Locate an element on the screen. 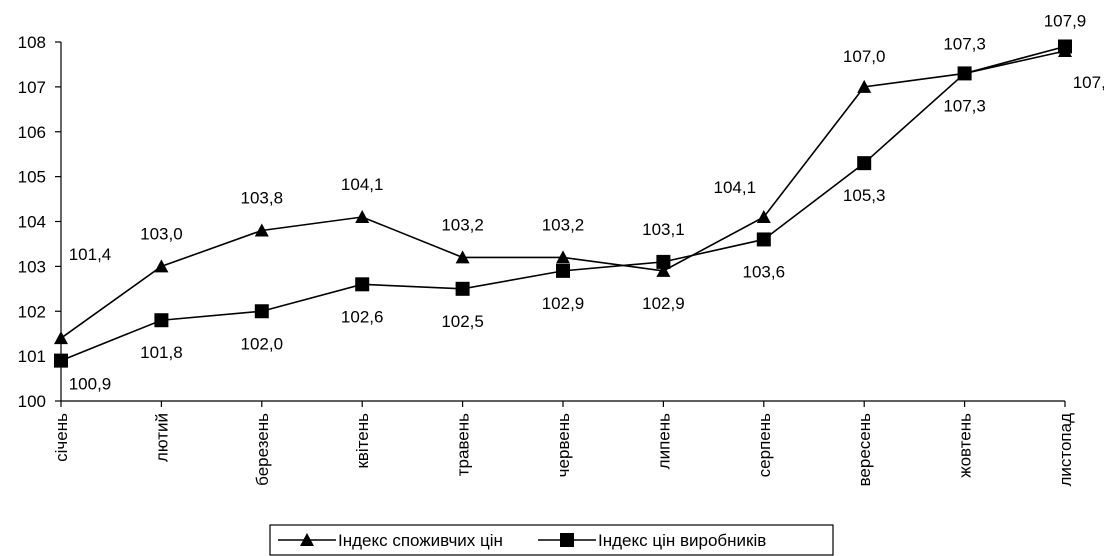  y-tick-label: 102 is located at coordinates (32, 311).